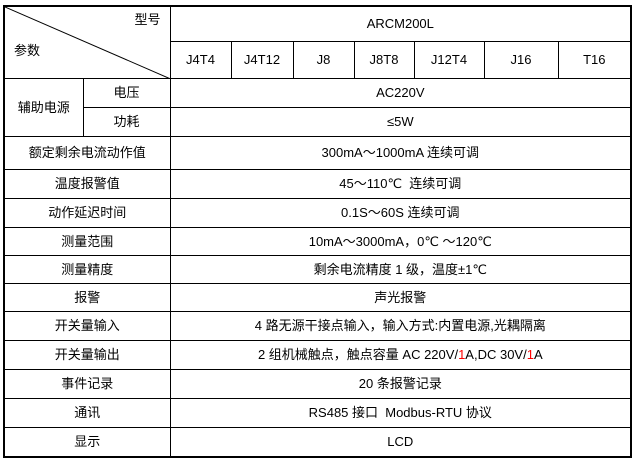 This screenshot has width=634, height=458. What do you see at coordinates (400, 242) in the screenshot?
I see `row-value-measuring-range: 10mA～3000mA，0℃ ～120℃` at bounding box center [400, 242].